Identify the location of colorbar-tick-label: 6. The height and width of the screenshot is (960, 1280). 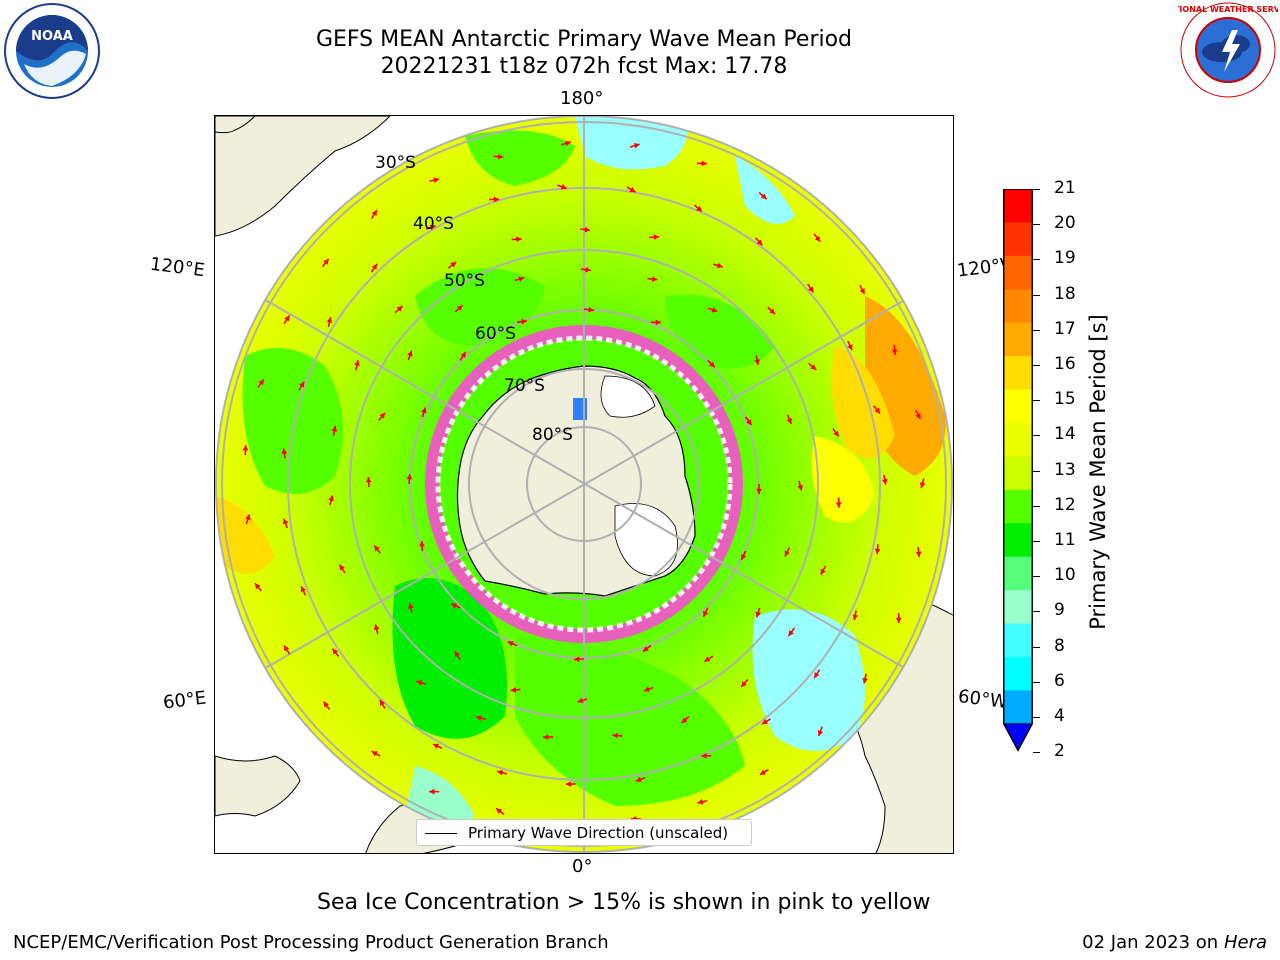
(1059, 680).